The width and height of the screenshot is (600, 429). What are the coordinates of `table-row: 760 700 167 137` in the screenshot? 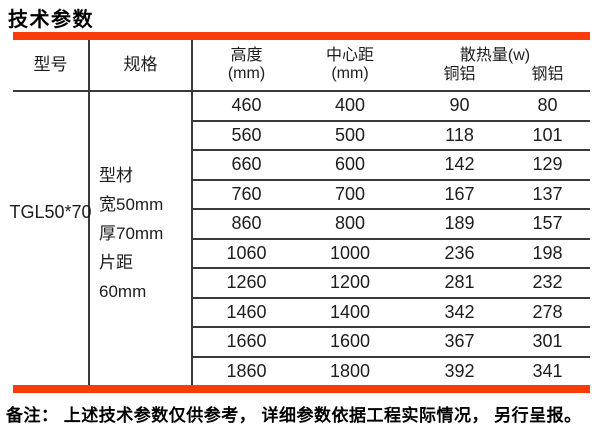 It's located at (391, 195).